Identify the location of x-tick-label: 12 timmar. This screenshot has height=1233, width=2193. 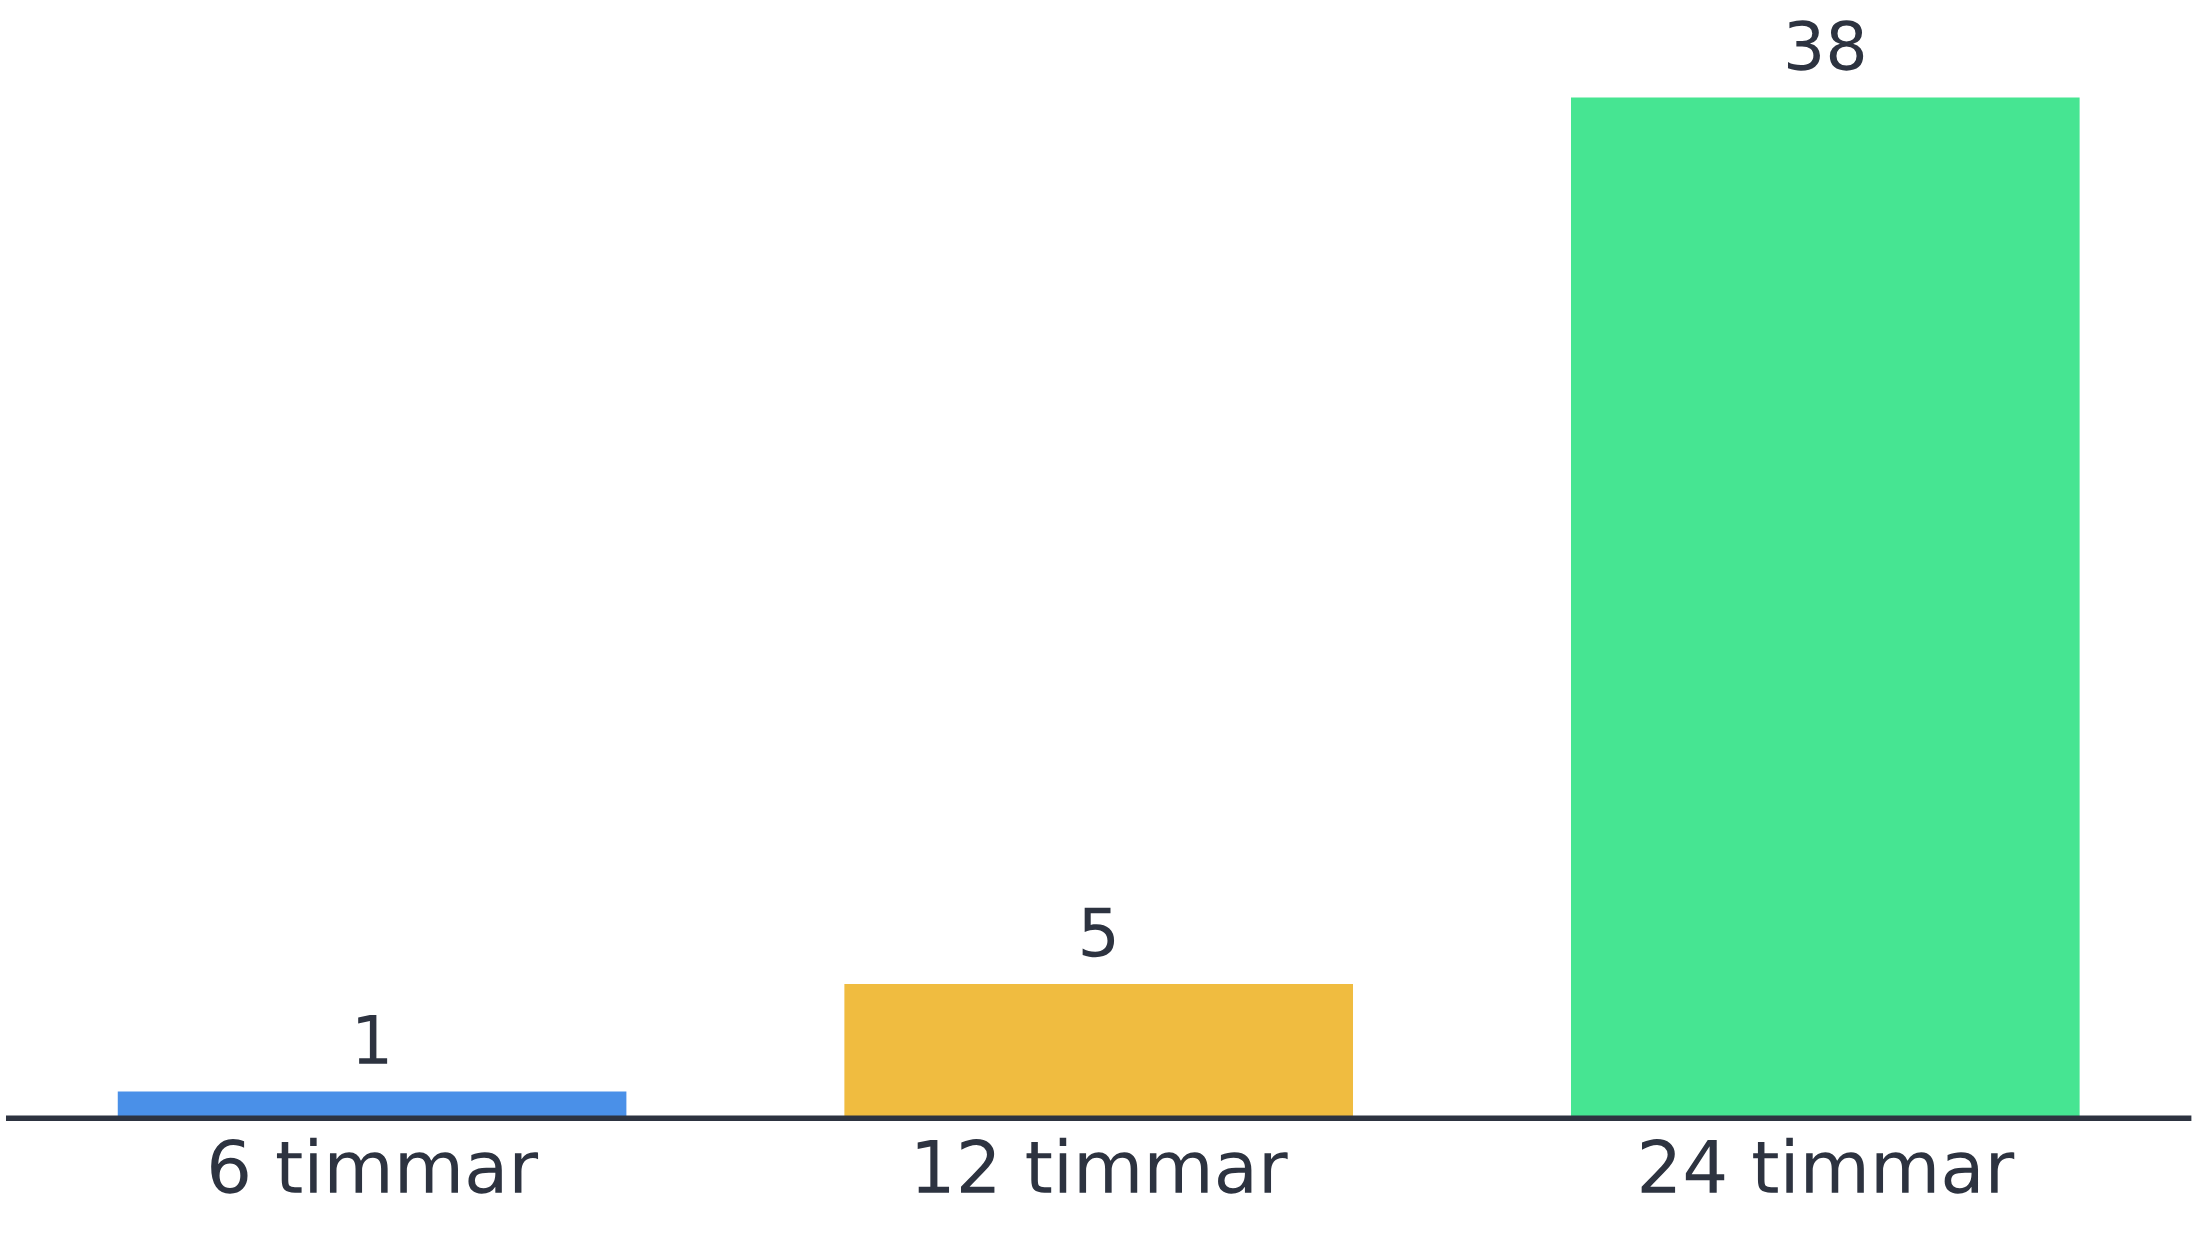
(1102, 1165).